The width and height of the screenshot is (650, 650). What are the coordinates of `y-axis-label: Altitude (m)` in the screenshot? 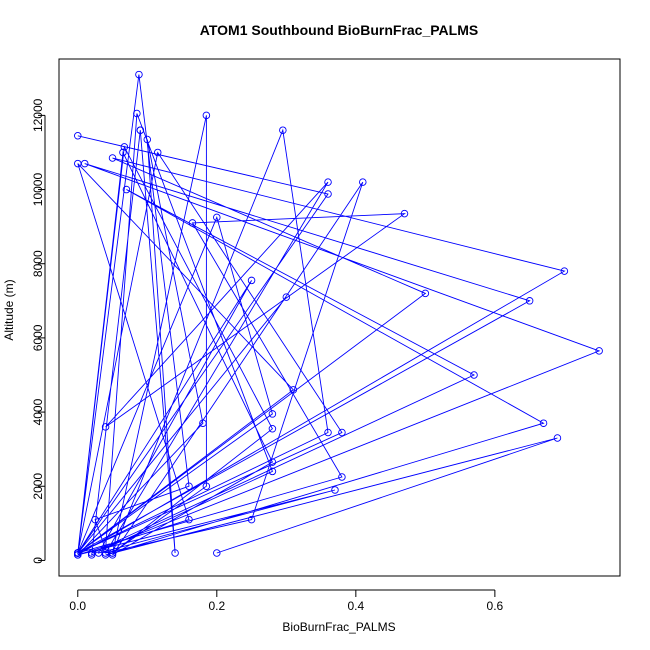 It's located at (9, 309).